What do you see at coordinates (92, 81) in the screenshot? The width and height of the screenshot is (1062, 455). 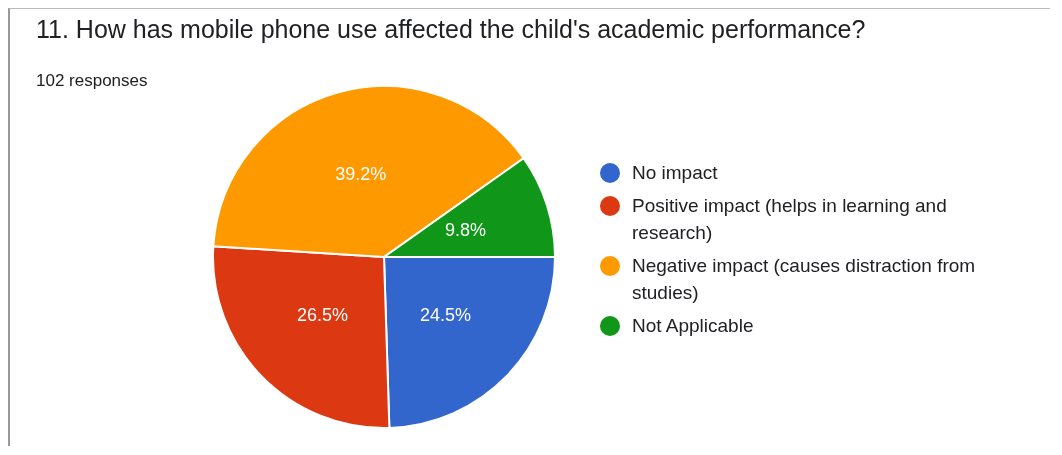 I see `chart-subtitle: 102 responses` at bounding box center [92, 81].